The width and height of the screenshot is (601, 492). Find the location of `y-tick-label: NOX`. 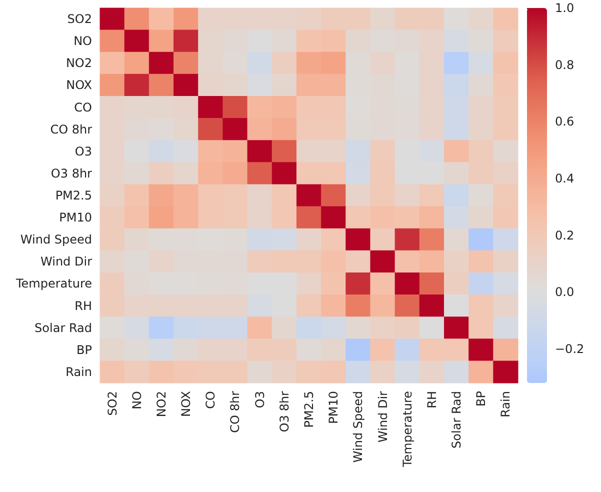

y-tick-label: NOX is located at coordinates (79, 85).